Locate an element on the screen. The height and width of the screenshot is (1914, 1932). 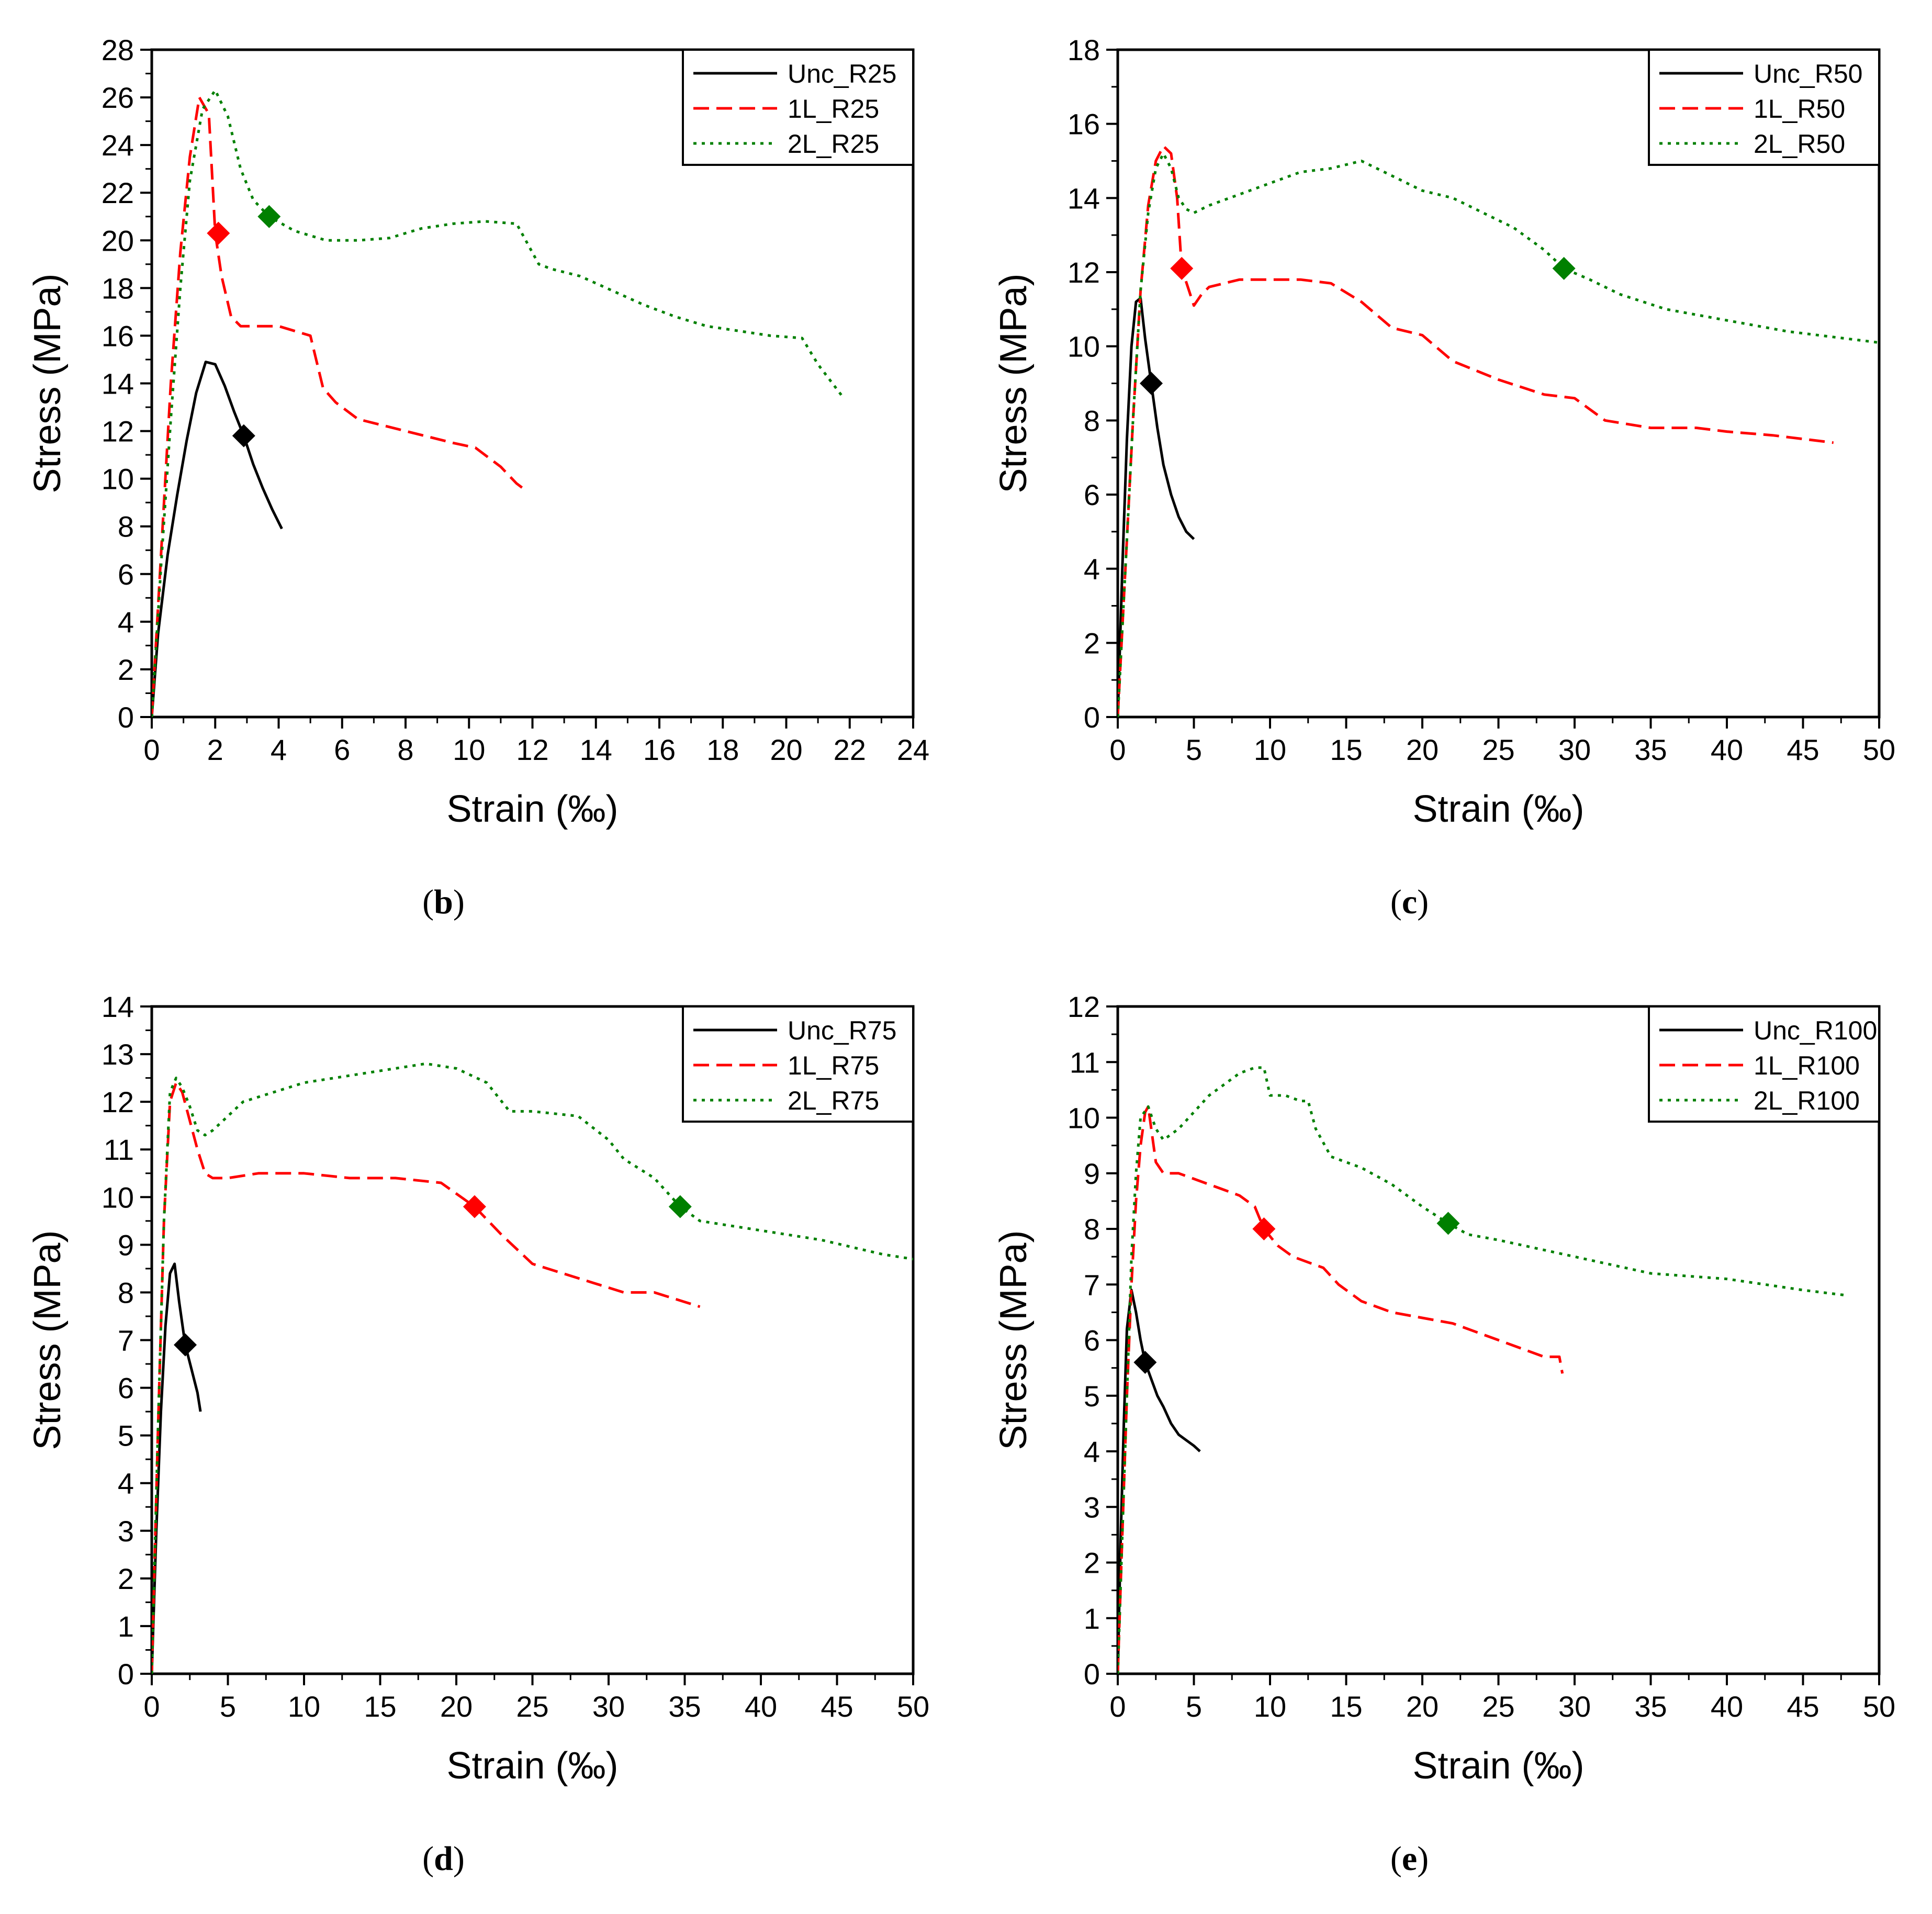
legend: Unc_R25 1L_R25 2L_R25 is located at coordinates (798, 108).